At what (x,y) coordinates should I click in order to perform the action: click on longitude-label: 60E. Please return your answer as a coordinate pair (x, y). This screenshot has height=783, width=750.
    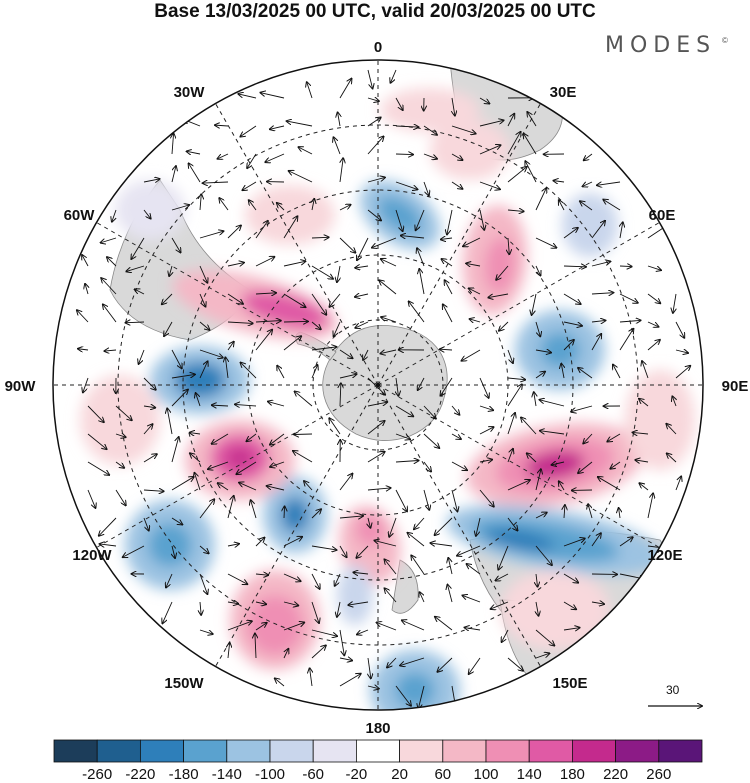
    Looking at the image, I should click on (662, 215).